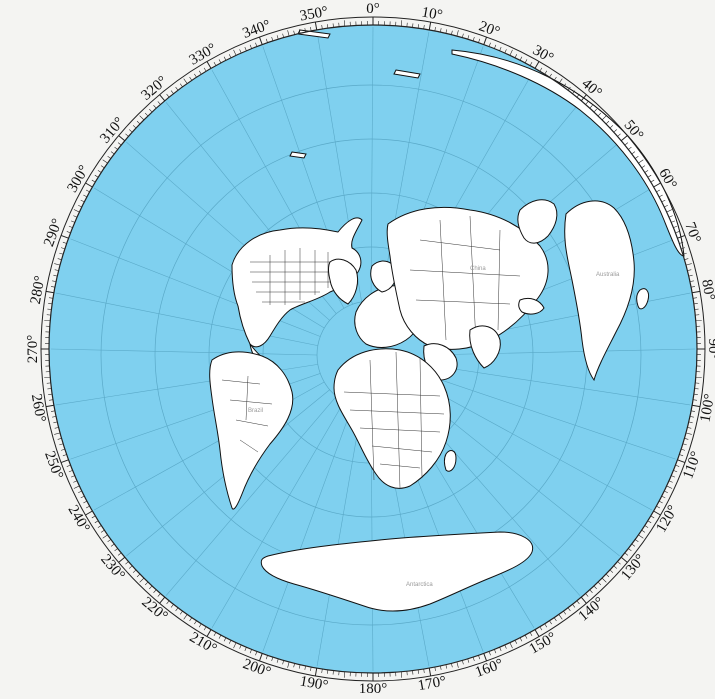 The height and width of the screenshot is (699, 715). Describe the element at coordinates (489, 29) in the screenshot. I see `degree-label: 20°` at that location.